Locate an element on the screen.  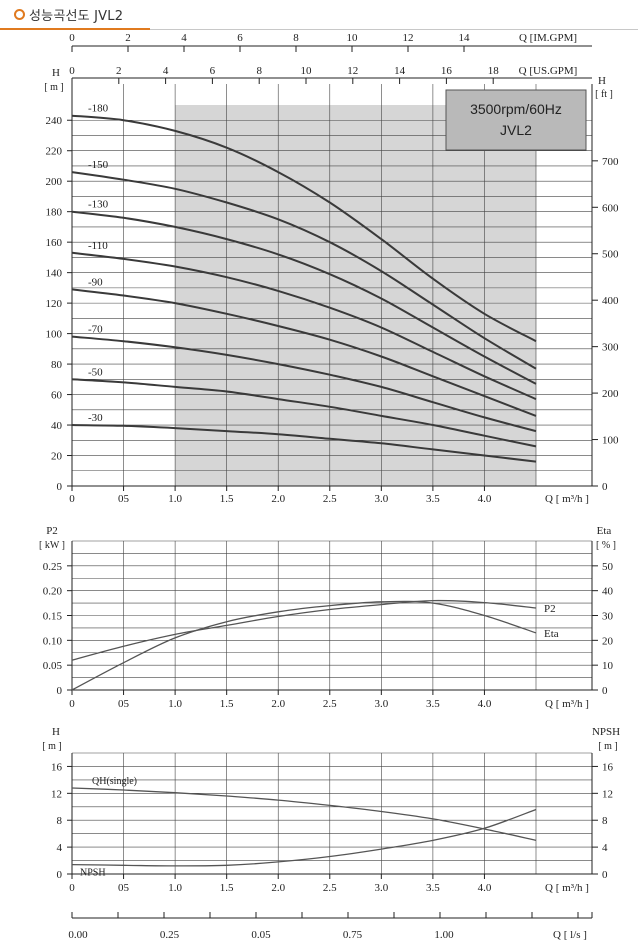
ls-tick-label: 1.00 is located at coordinates (444, 935).